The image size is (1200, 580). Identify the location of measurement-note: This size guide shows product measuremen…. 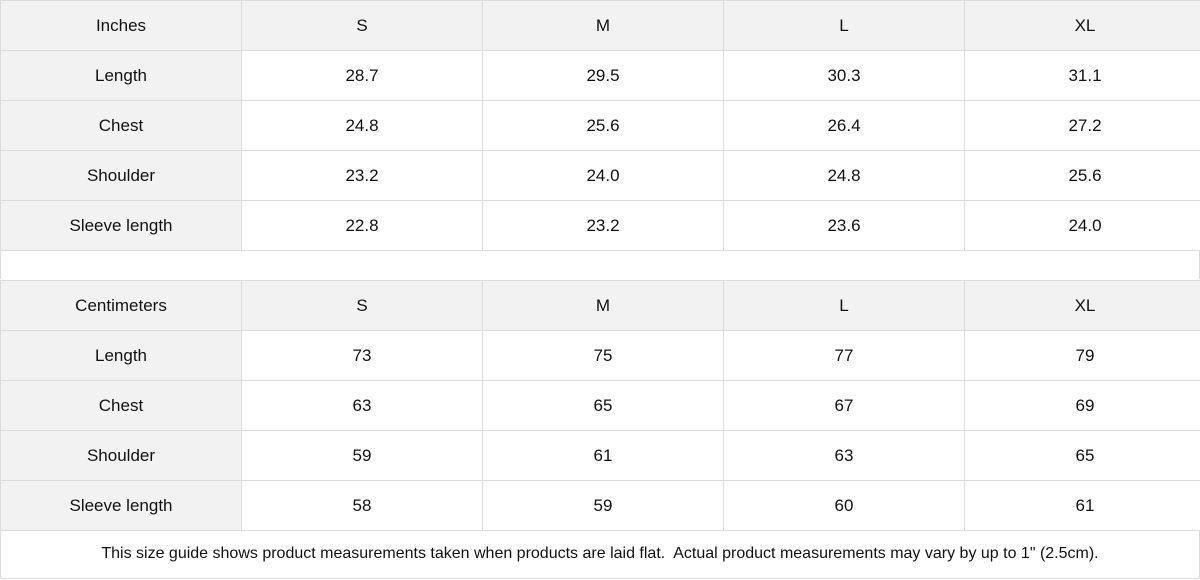
(600, 554).